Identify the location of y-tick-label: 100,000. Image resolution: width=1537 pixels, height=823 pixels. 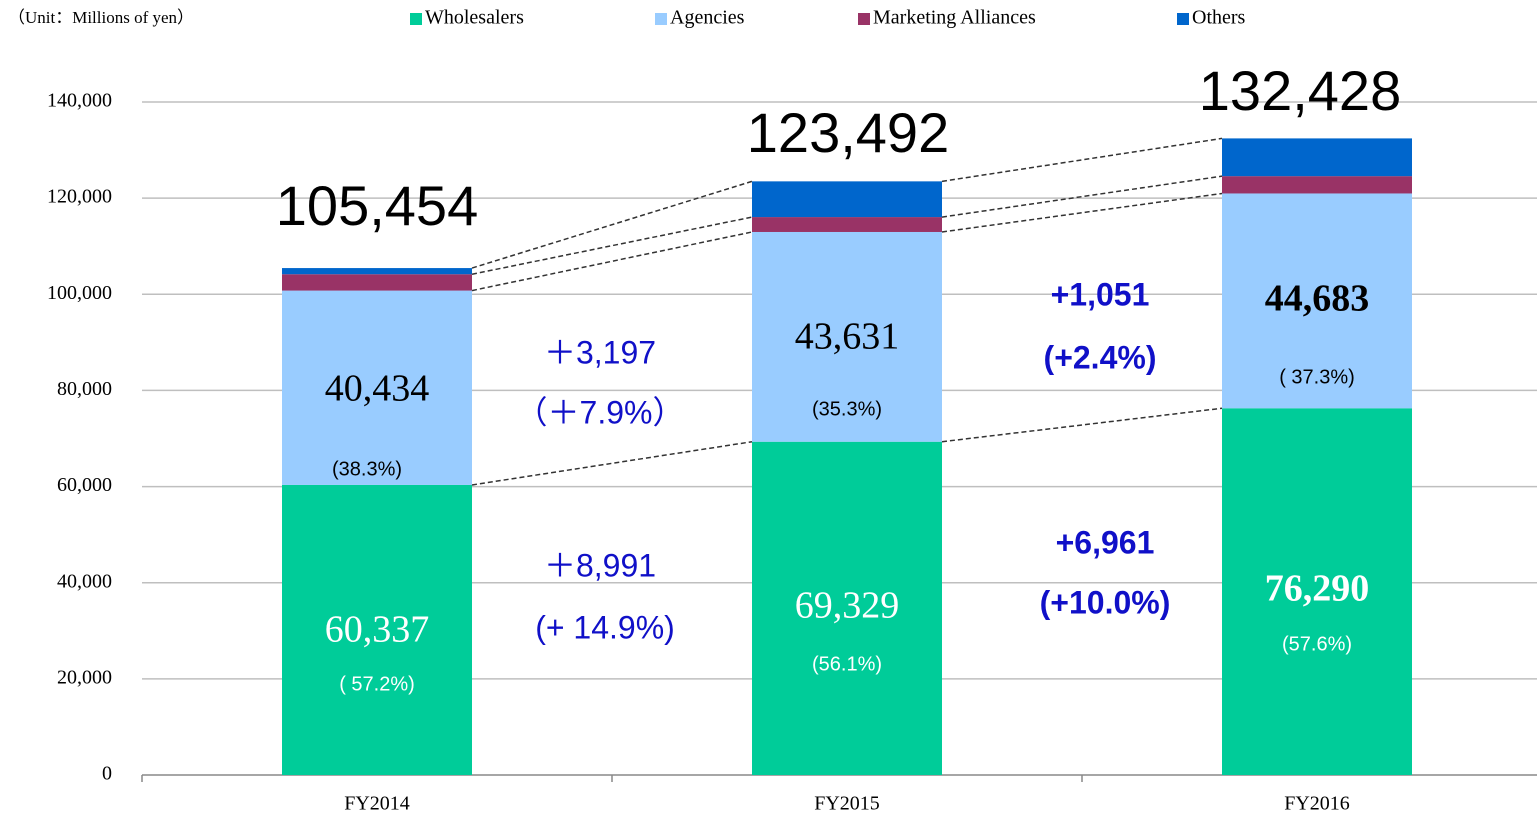
(79, 293).